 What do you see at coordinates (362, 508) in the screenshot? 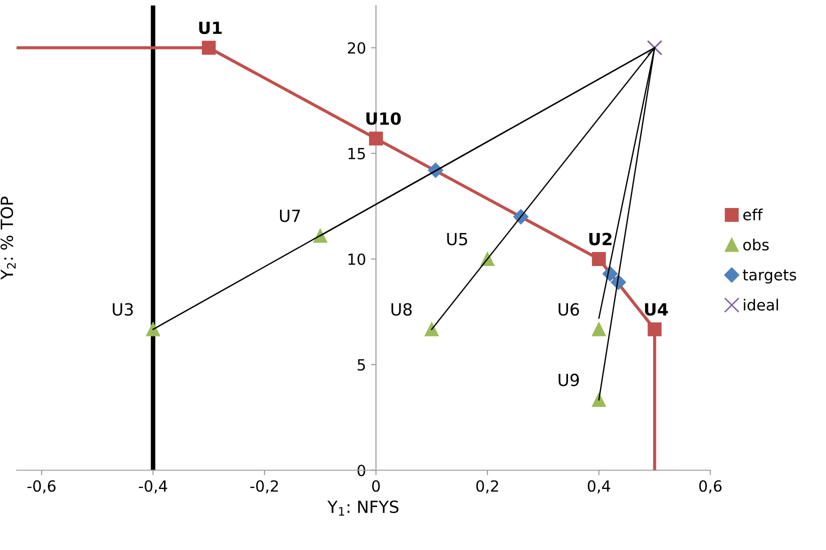
I see `x-axis-title: Y$_{1}$: NFYS` at bounding box center [362, 508].